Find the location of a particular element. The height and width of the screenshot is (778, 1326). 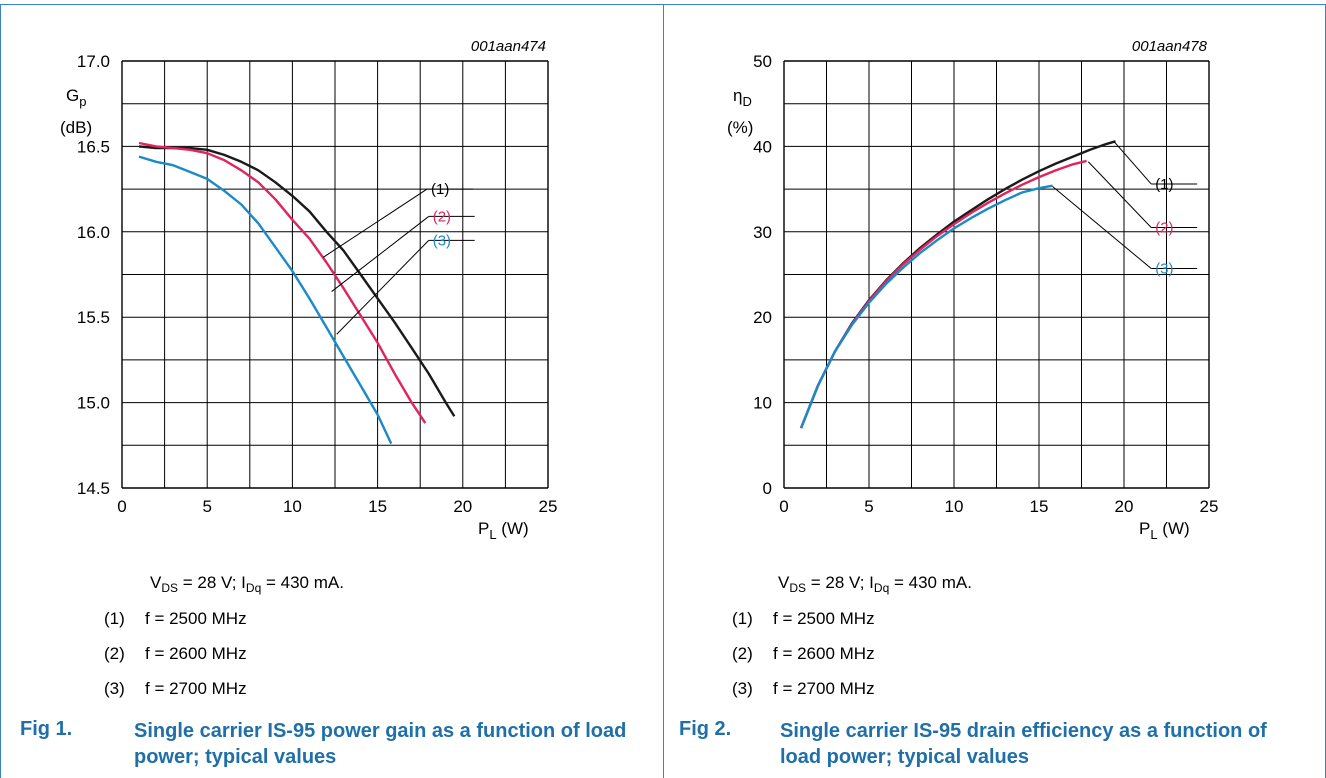

y-axis-label: ηD is located at coordinates (742, 97).